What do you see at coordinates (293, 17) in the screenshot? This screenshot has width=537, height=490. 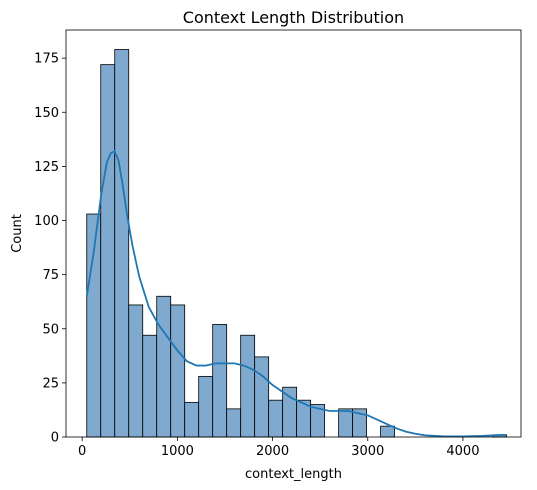 I see `chart-title: Context Length Distribution` at bounding box center [293, 17].